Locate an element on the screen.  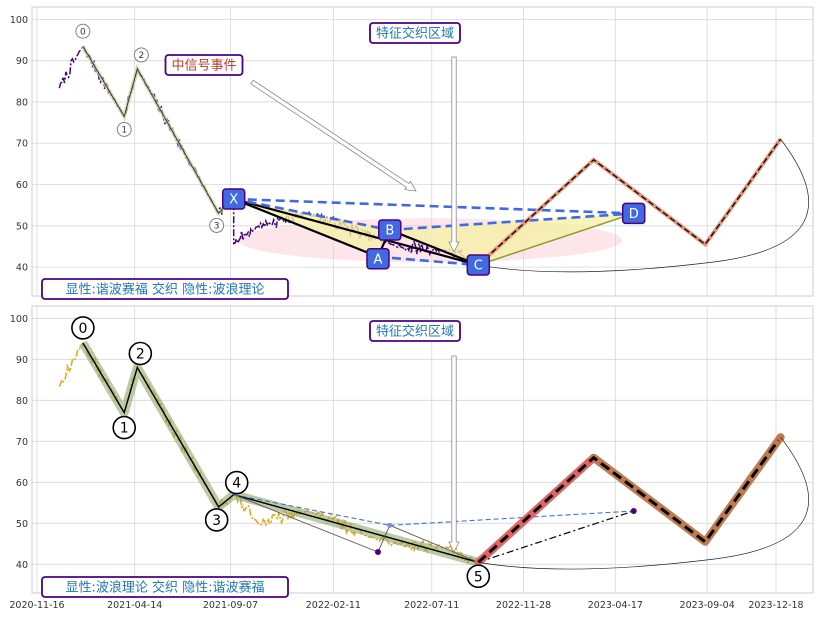
x-tick-label: 2020-11-16 is located at coordinates (36, 605).